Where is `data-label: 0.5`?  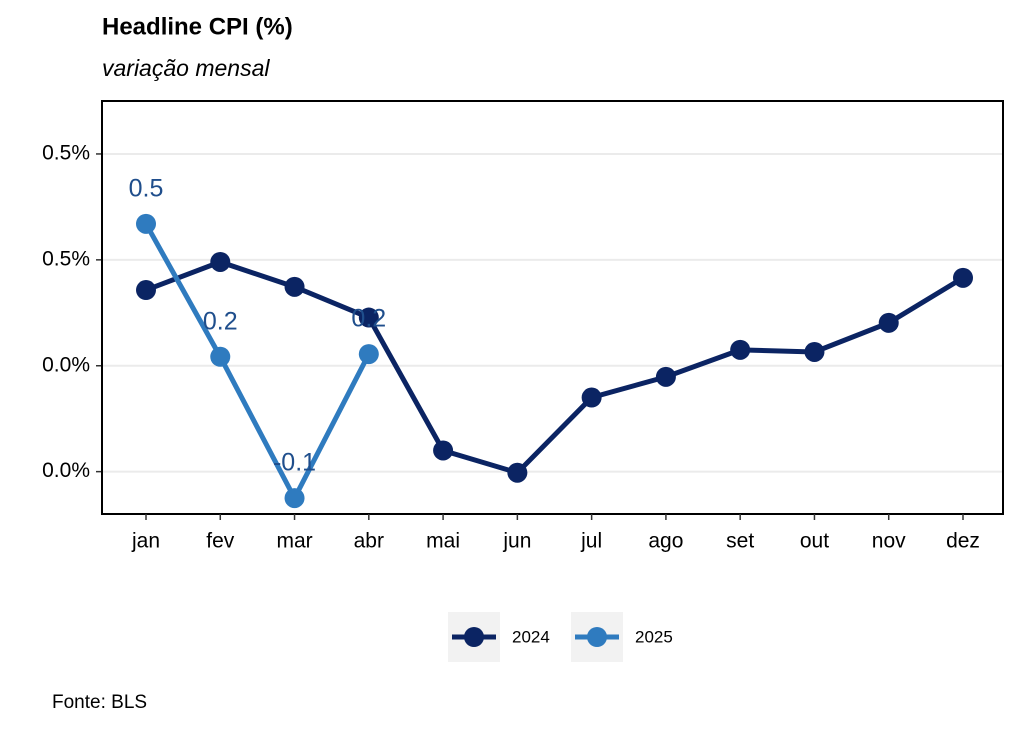 data-label: 0.5 is located at coordinates (146, 188).